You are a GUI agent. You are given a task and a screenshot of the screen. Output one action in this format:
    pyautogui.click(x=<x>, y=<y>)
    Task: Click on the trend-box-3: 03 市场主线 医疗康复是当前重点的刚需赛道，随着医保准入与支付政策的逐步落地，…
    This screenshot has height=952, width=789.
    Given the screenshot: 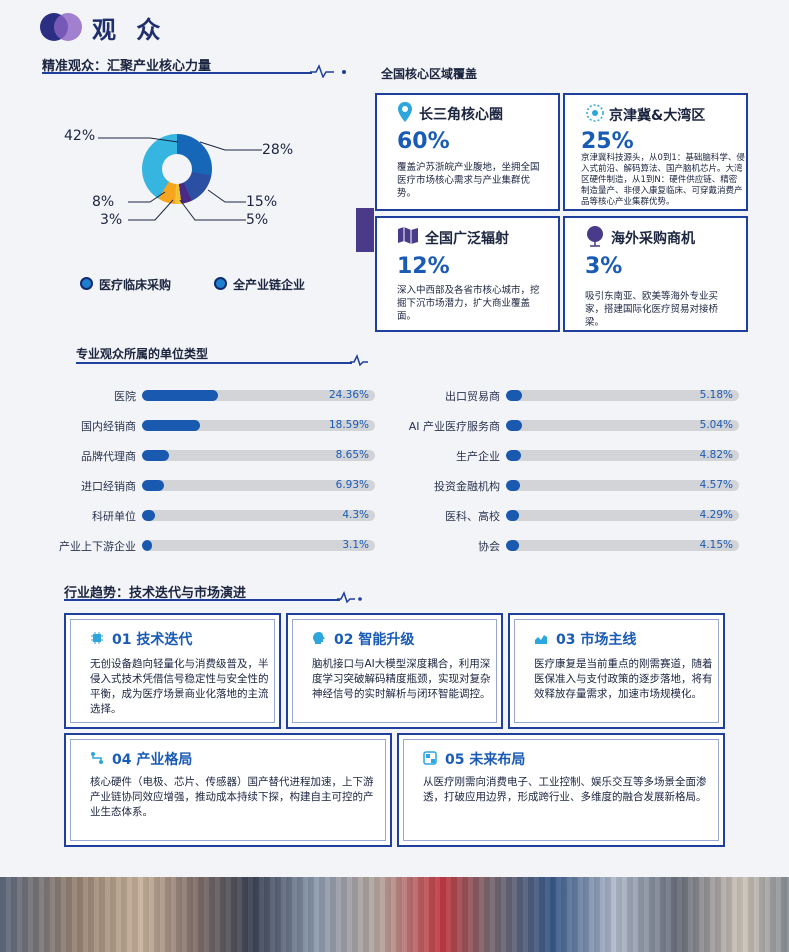 What is the action you would take?
    pyautogui.click(x=616, y=671)
    